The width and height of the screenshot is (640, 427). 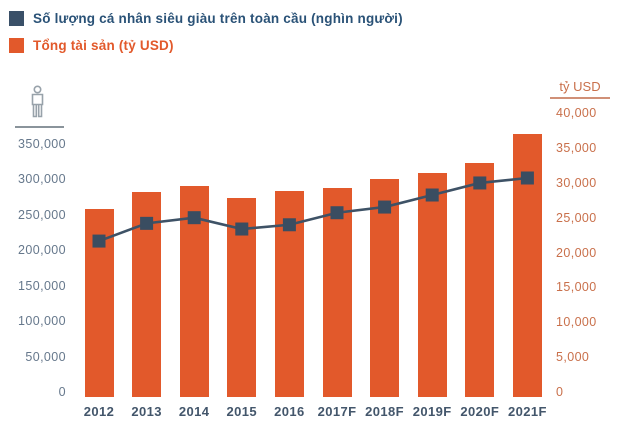 What do you see at coordinates (576, 217) in the screenshot?
I see `right-axis-tick: 25,000` at bounding box center [576, 217].